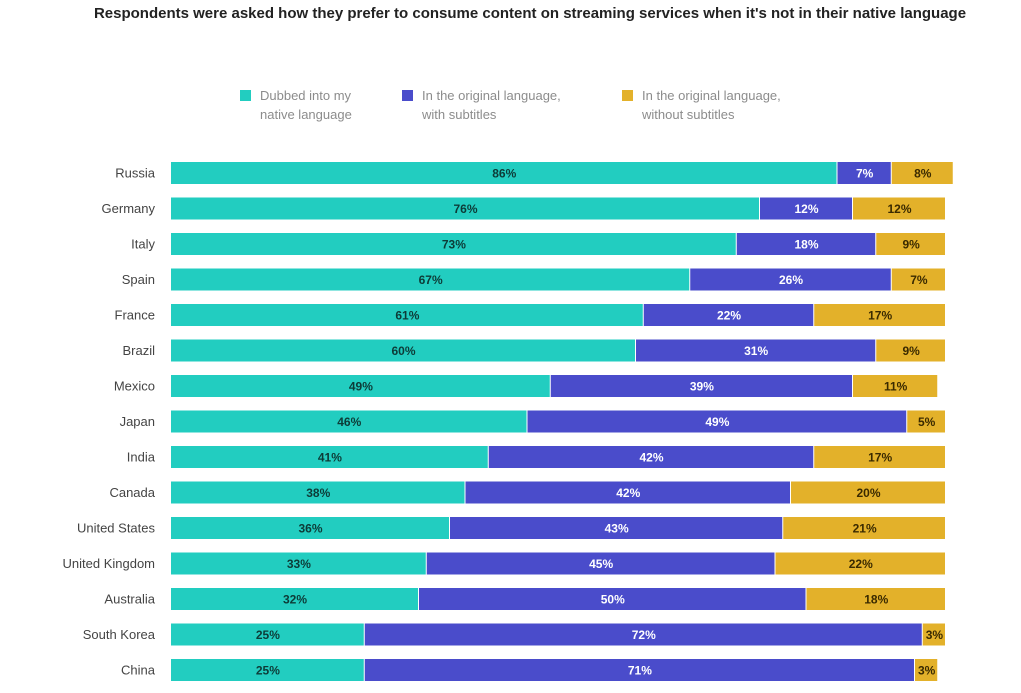  I want to click on value-label-australia-dubbed: 32%, so click(295, 600).